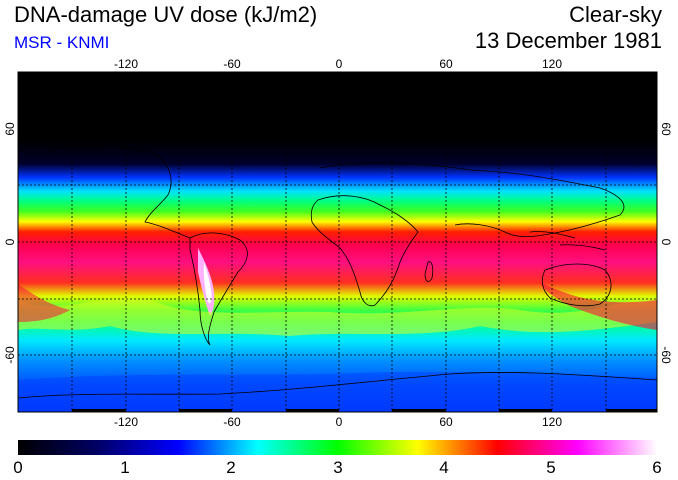  I want to click on madagascar-coast, so click(429, 271).